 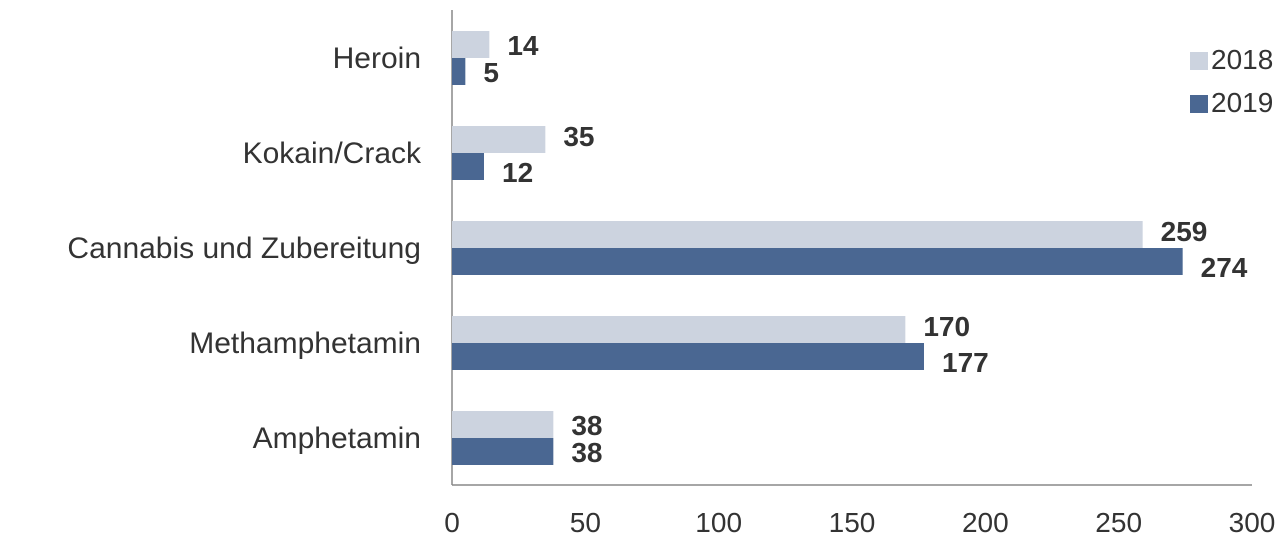 I want to click on data-label-2019: 5, so click(x=491, y=72).